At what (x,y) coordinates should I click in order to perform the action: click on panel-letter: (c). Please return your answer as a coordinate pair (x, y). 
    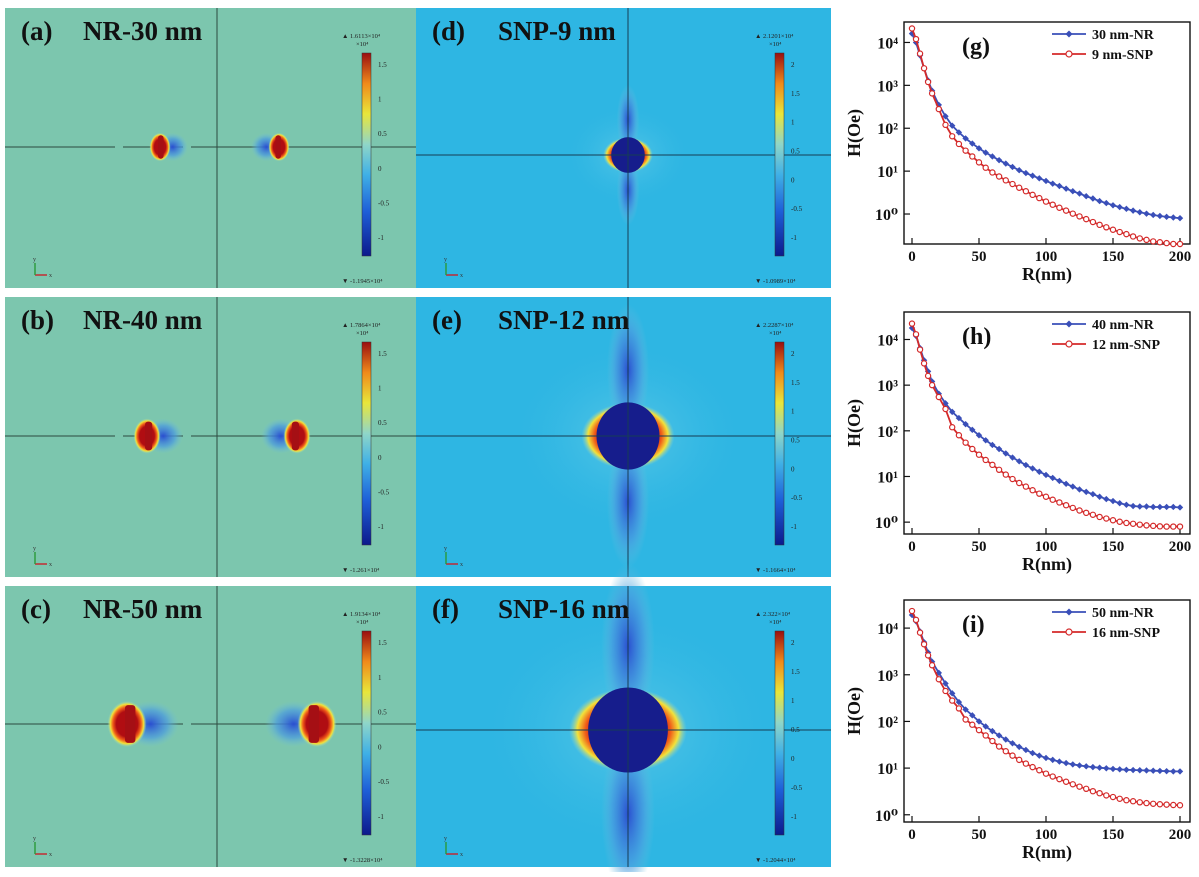
    Looking at the image, I should click on (36, 609).